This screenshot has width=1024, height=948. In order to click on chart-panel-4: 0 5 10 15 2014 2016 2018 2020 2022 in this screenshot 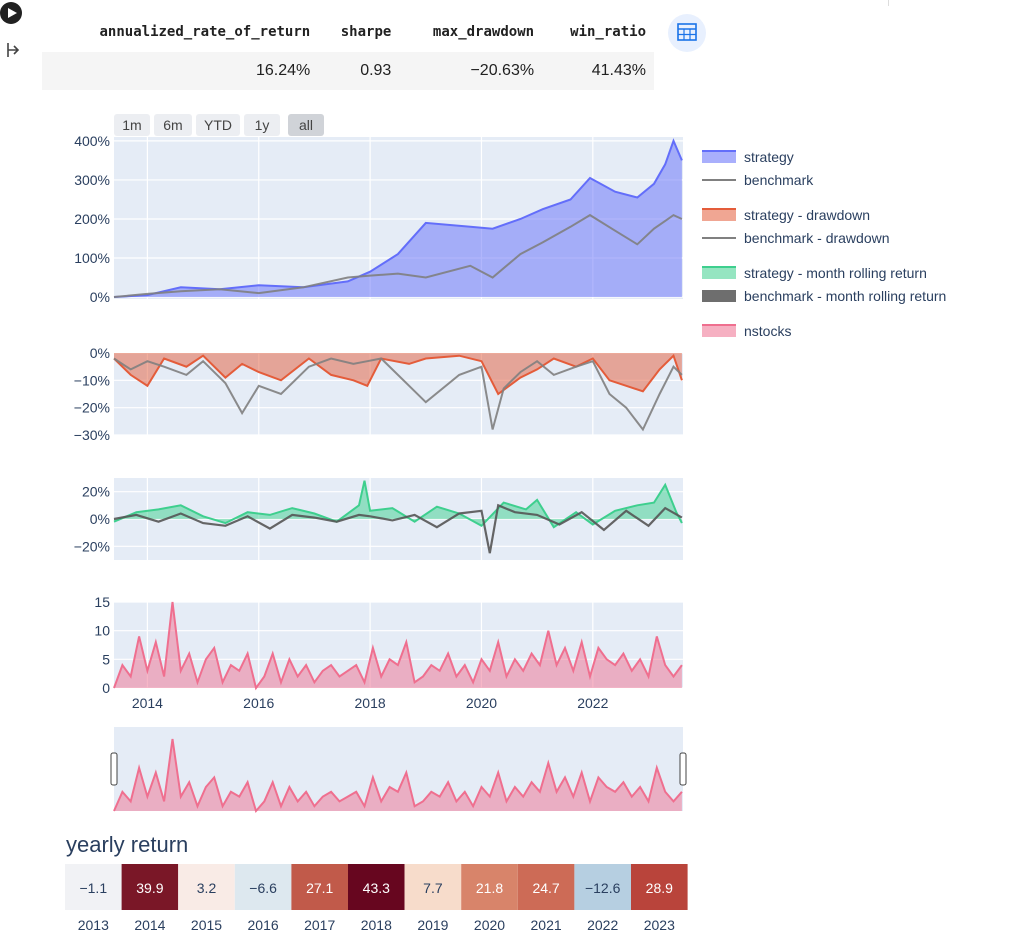, I will do `click(388, 652)`.